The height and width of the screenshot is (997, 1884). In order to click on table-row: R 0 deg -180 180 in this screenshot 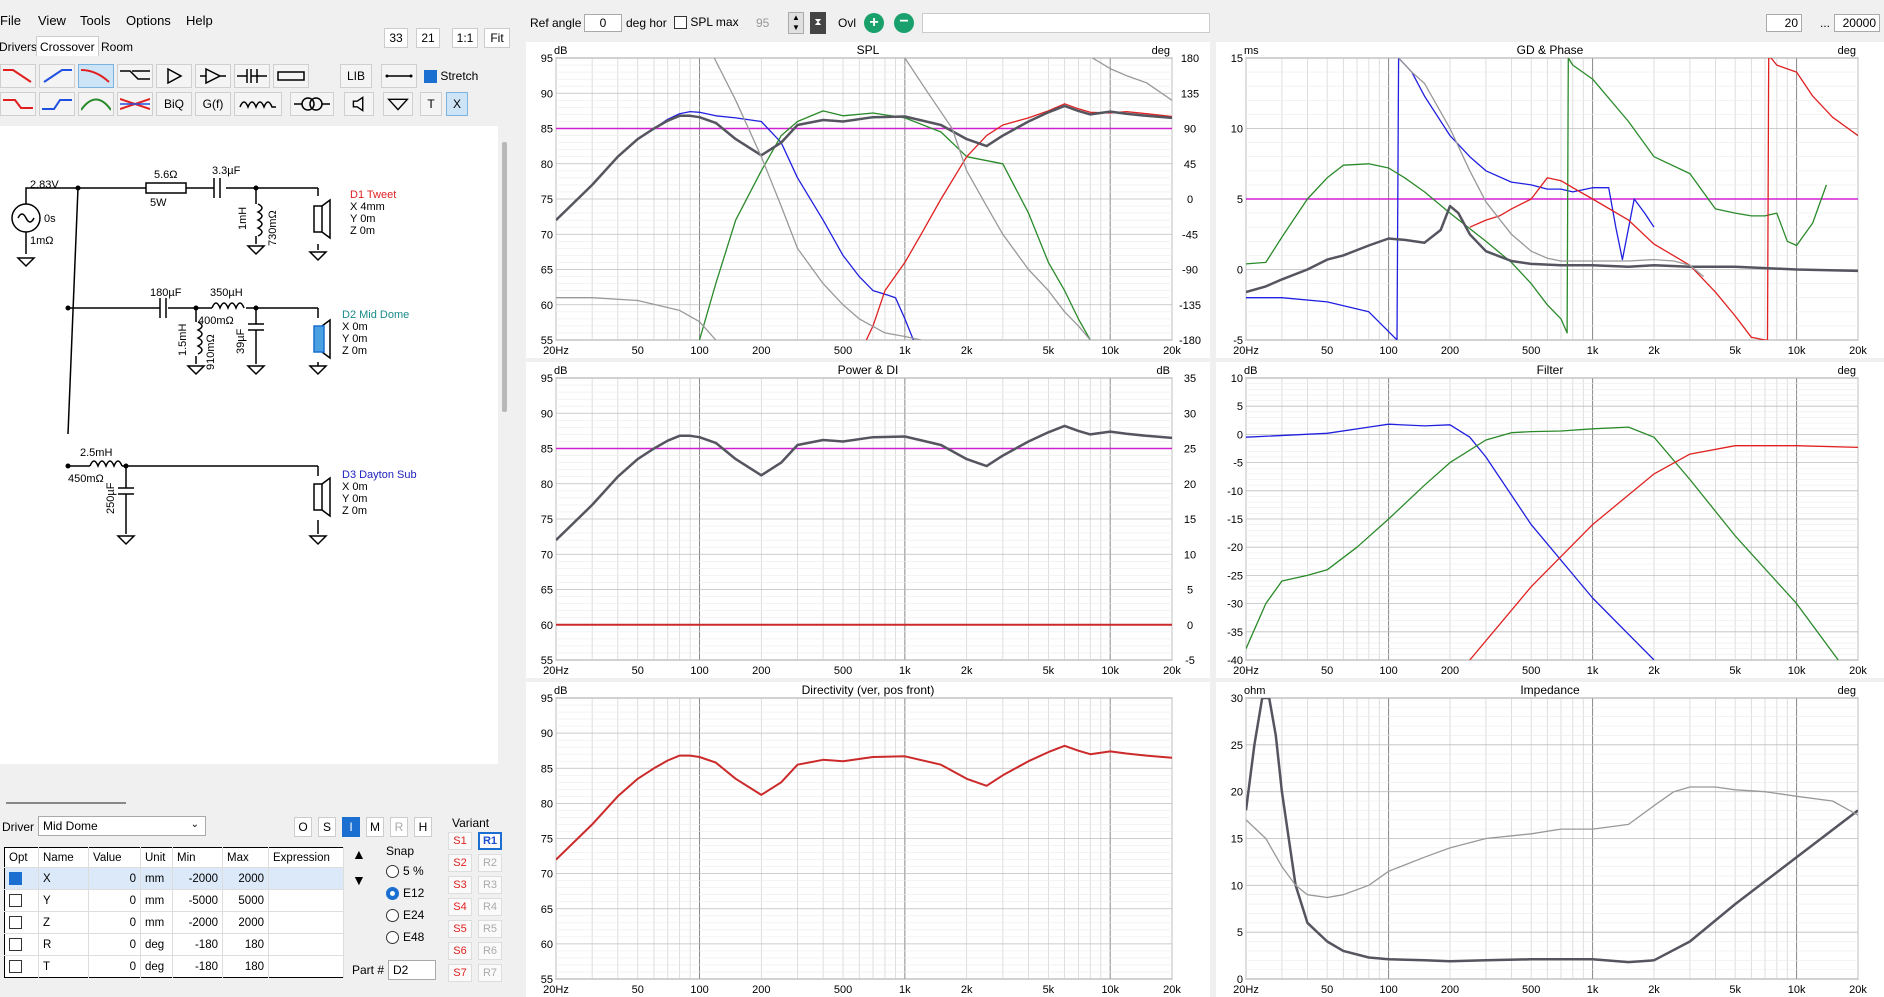, I will do `click(174, 944)`.